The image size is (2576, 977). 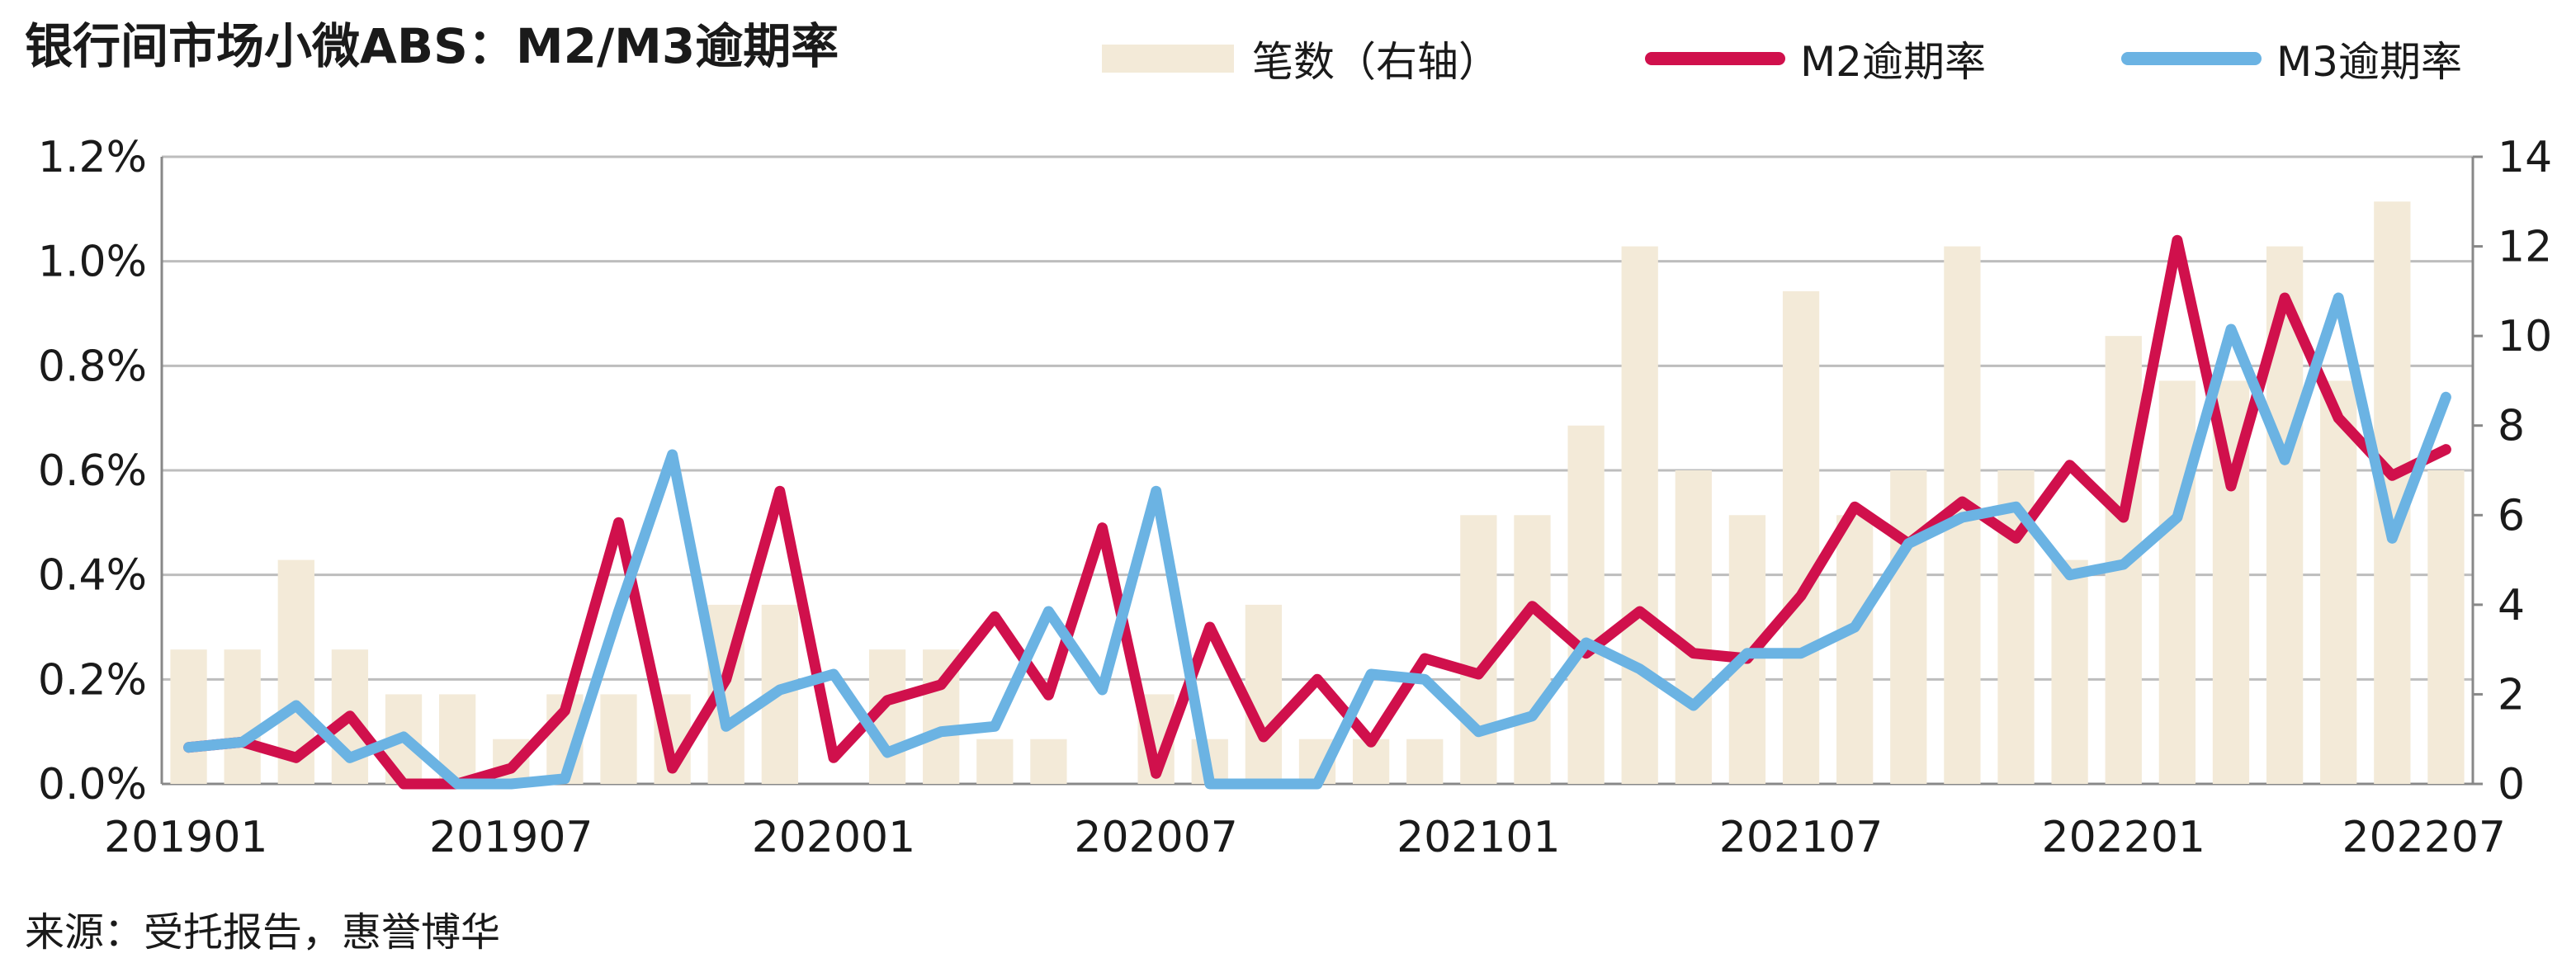 What do you see at coordinates (2525, 248) in the screenshot?
I see `y-right-tick-label: 12` at bounding box center [2525, 248].